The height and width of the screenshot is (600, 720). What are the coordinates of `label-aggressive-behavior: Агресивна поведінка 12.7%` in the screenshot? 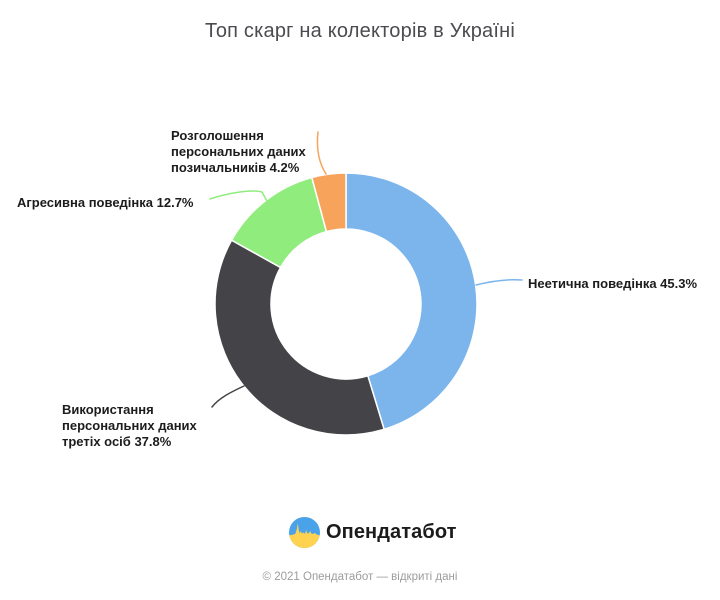 It's located at (105, 203).